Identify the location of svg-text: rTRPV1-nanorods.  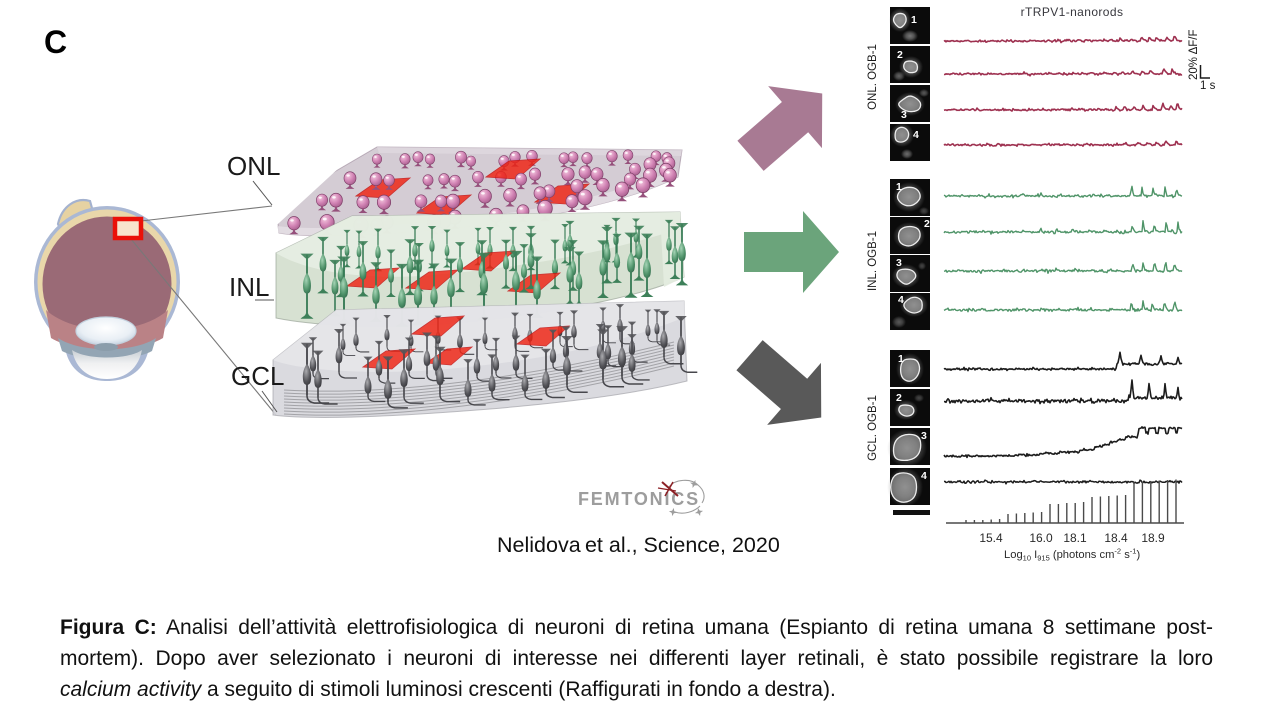
(1072, 12).